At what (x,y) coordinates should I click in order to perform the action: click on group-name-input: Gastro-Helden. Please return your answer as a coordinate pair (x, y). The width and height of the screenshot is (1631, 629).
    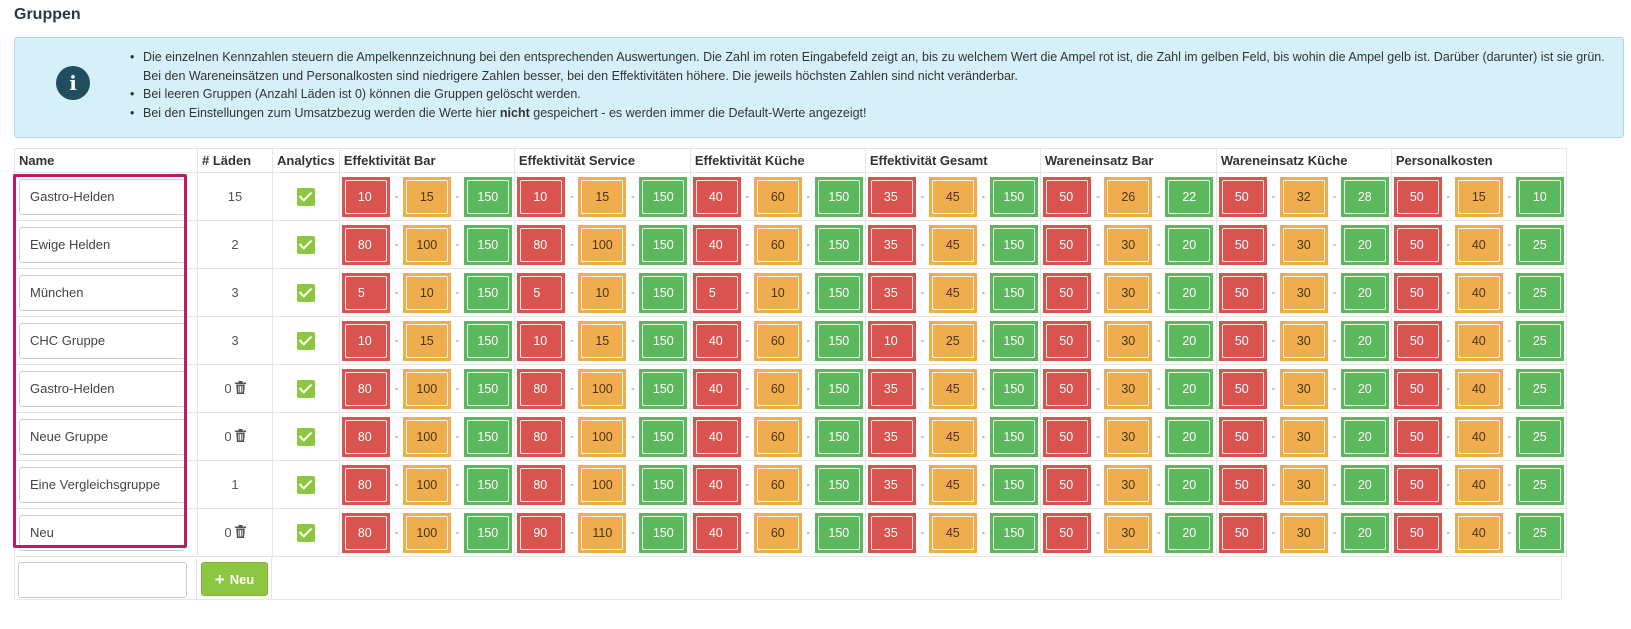
    Looking at the image, I should click on (102, 388).